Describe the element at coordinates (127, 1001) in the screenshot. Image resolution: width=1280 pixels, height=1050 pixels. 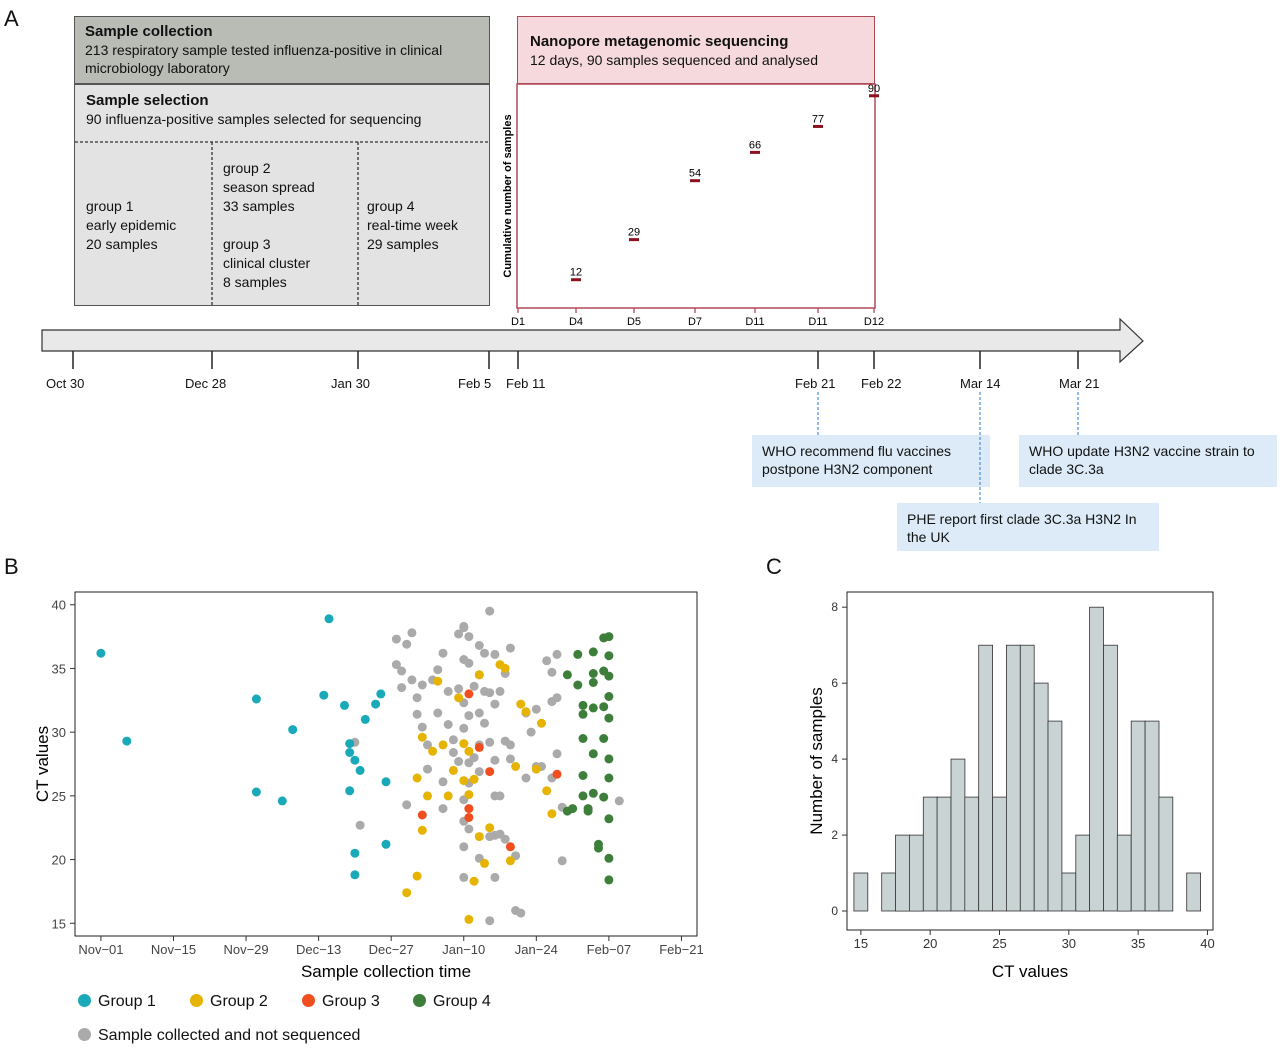
I see `legend-label-group1: Group 1` at that location.